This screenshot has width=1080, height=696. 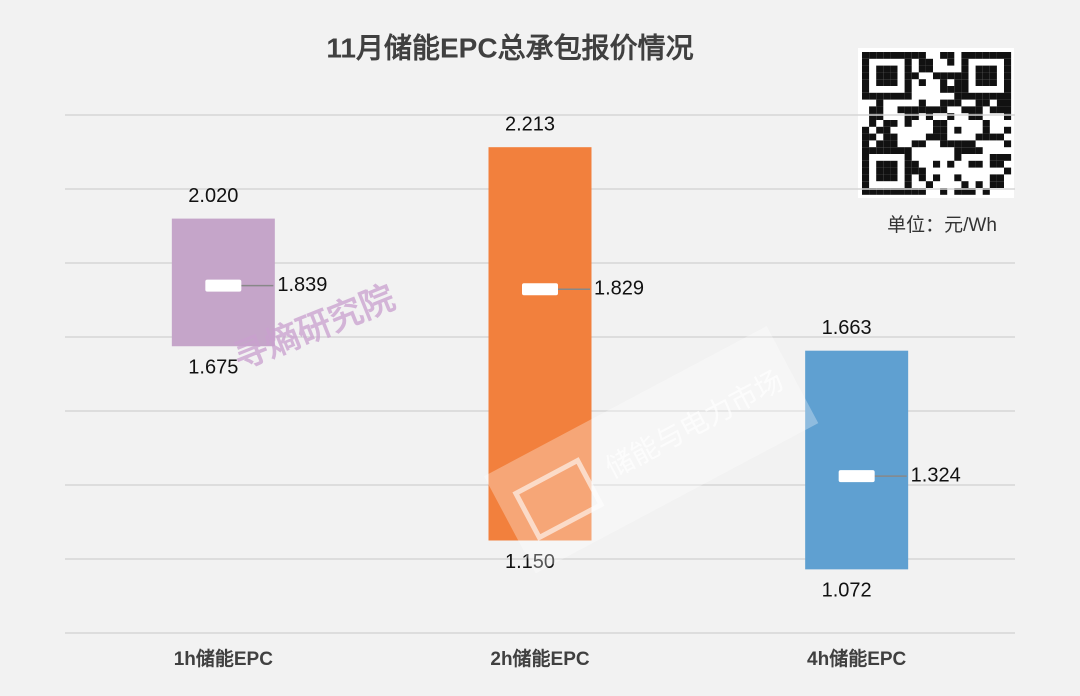 I want to click on mid-label: 1.324, so click(x=936, y=475).